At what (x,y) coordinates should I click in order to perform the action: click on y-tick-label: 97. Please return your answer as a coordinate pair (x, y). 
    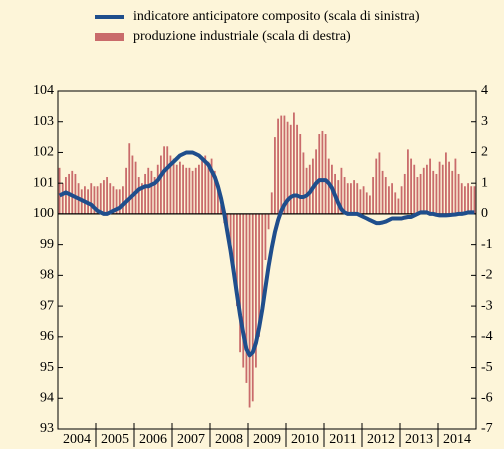
    Looking at the image, I should click on (47, 305).